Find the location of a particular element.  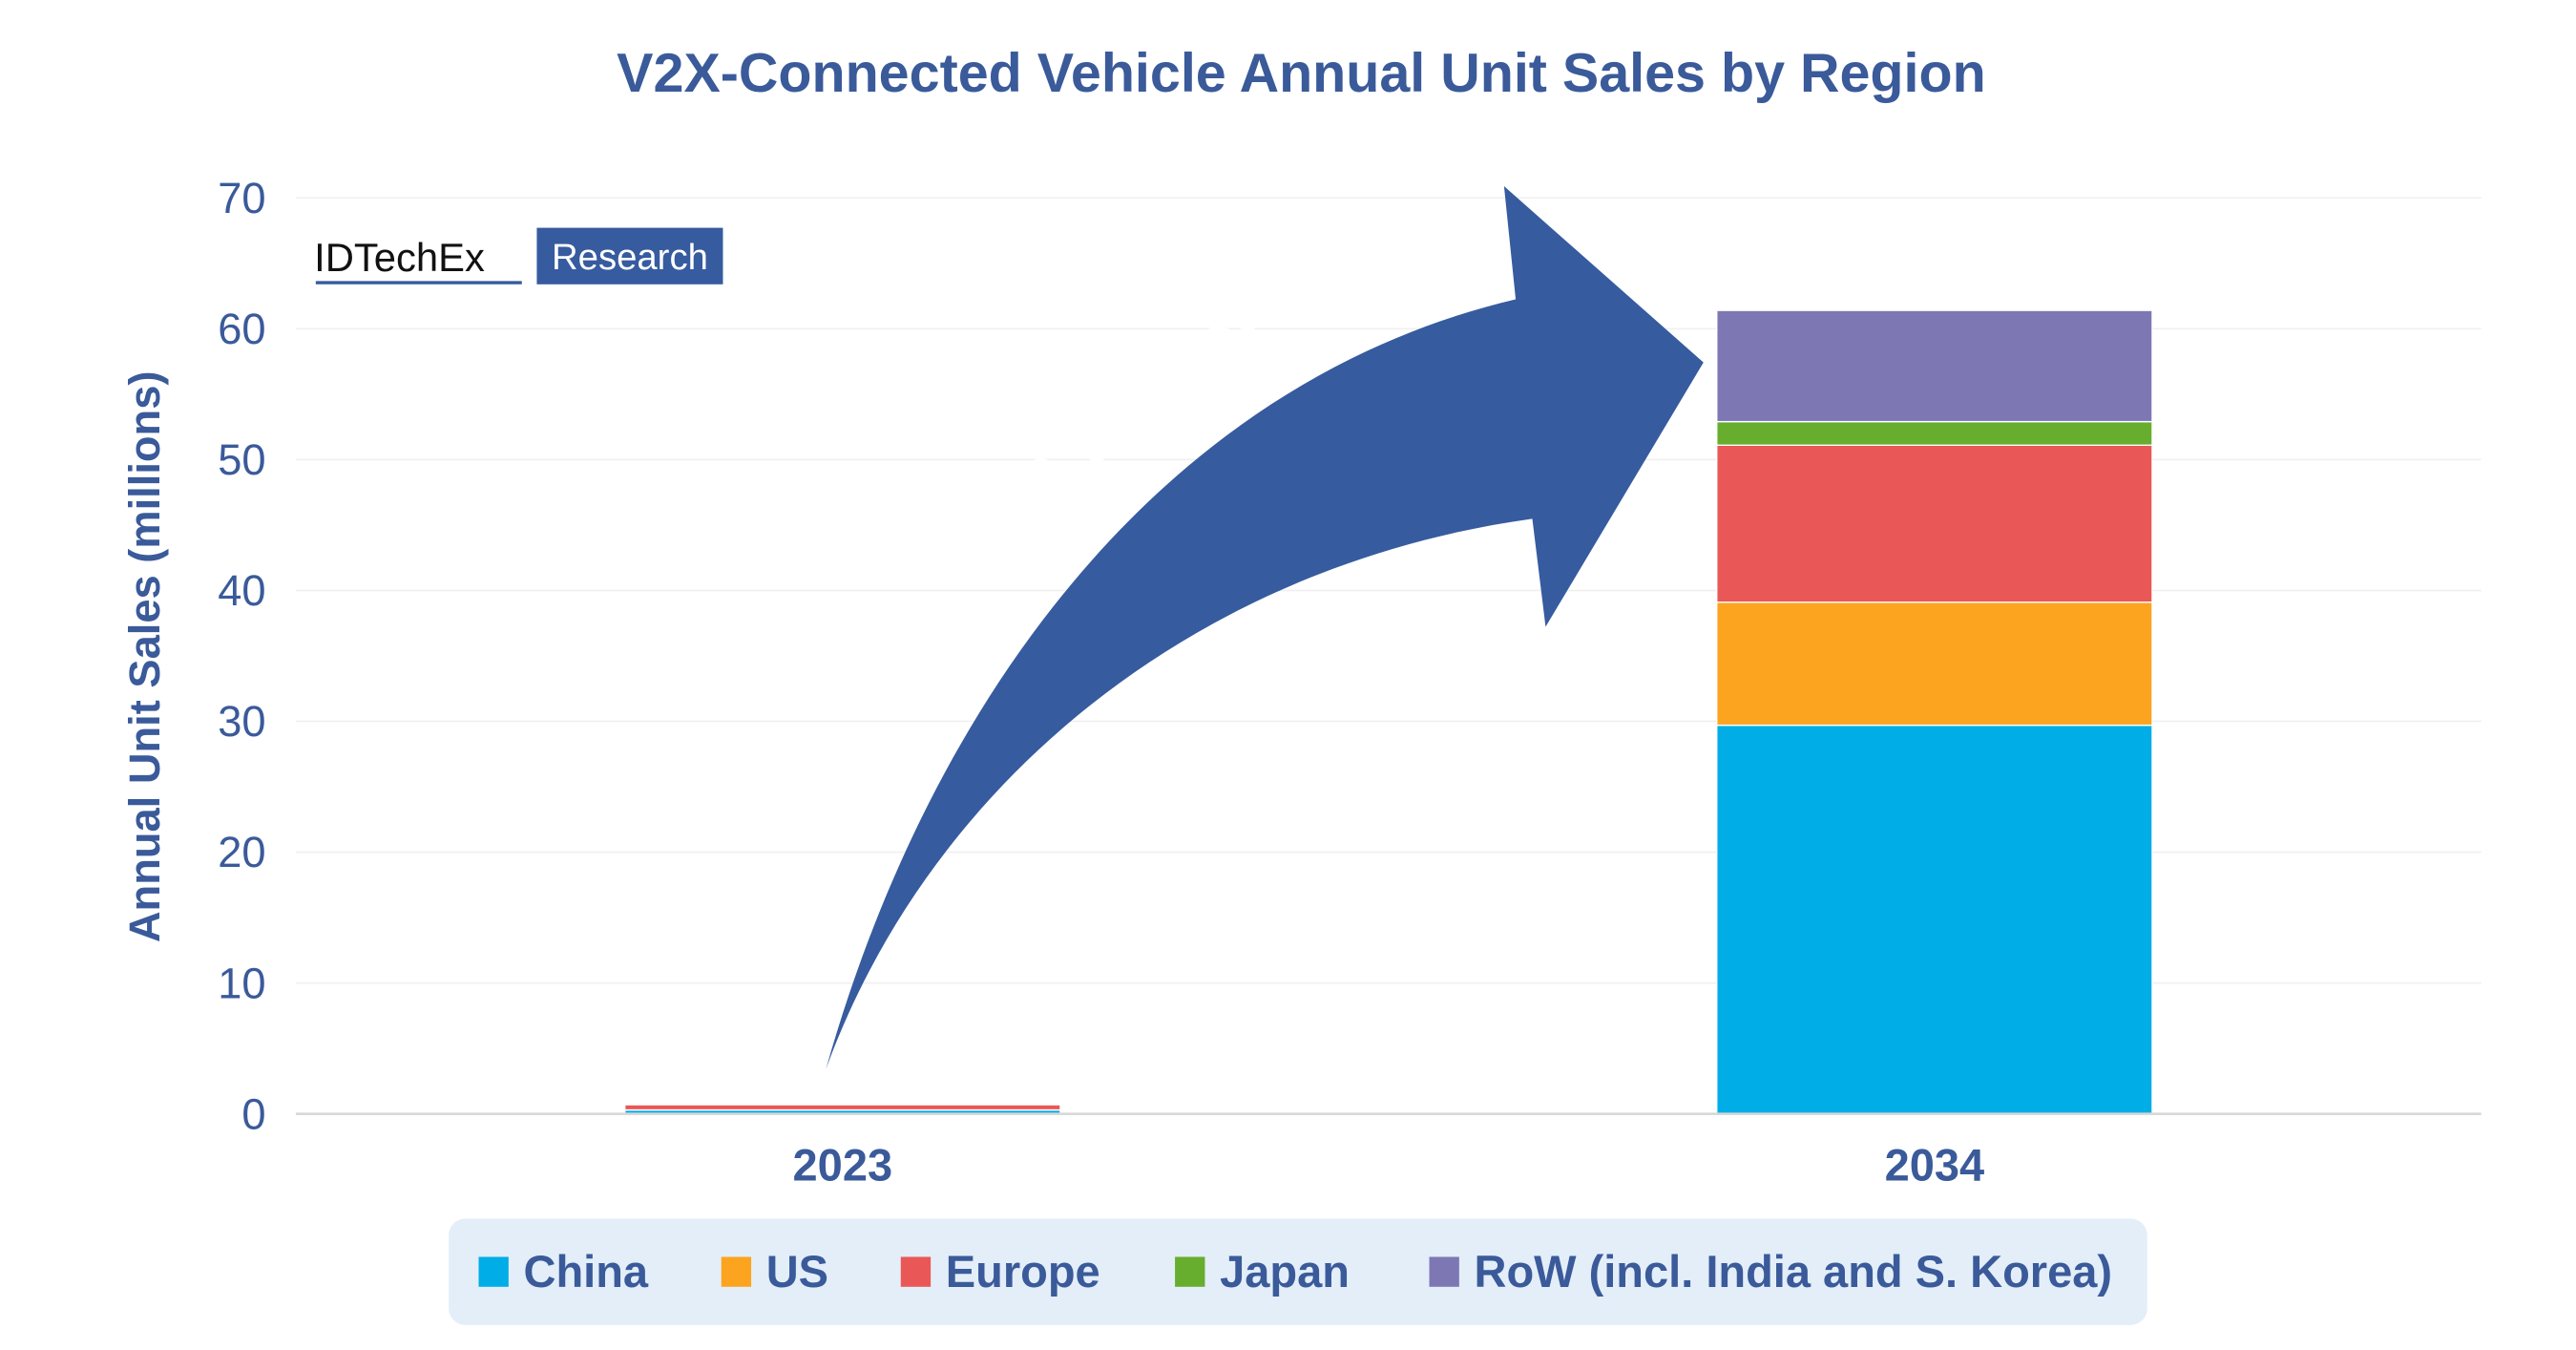

legend-label: China is located at coordinates (586, 1271).